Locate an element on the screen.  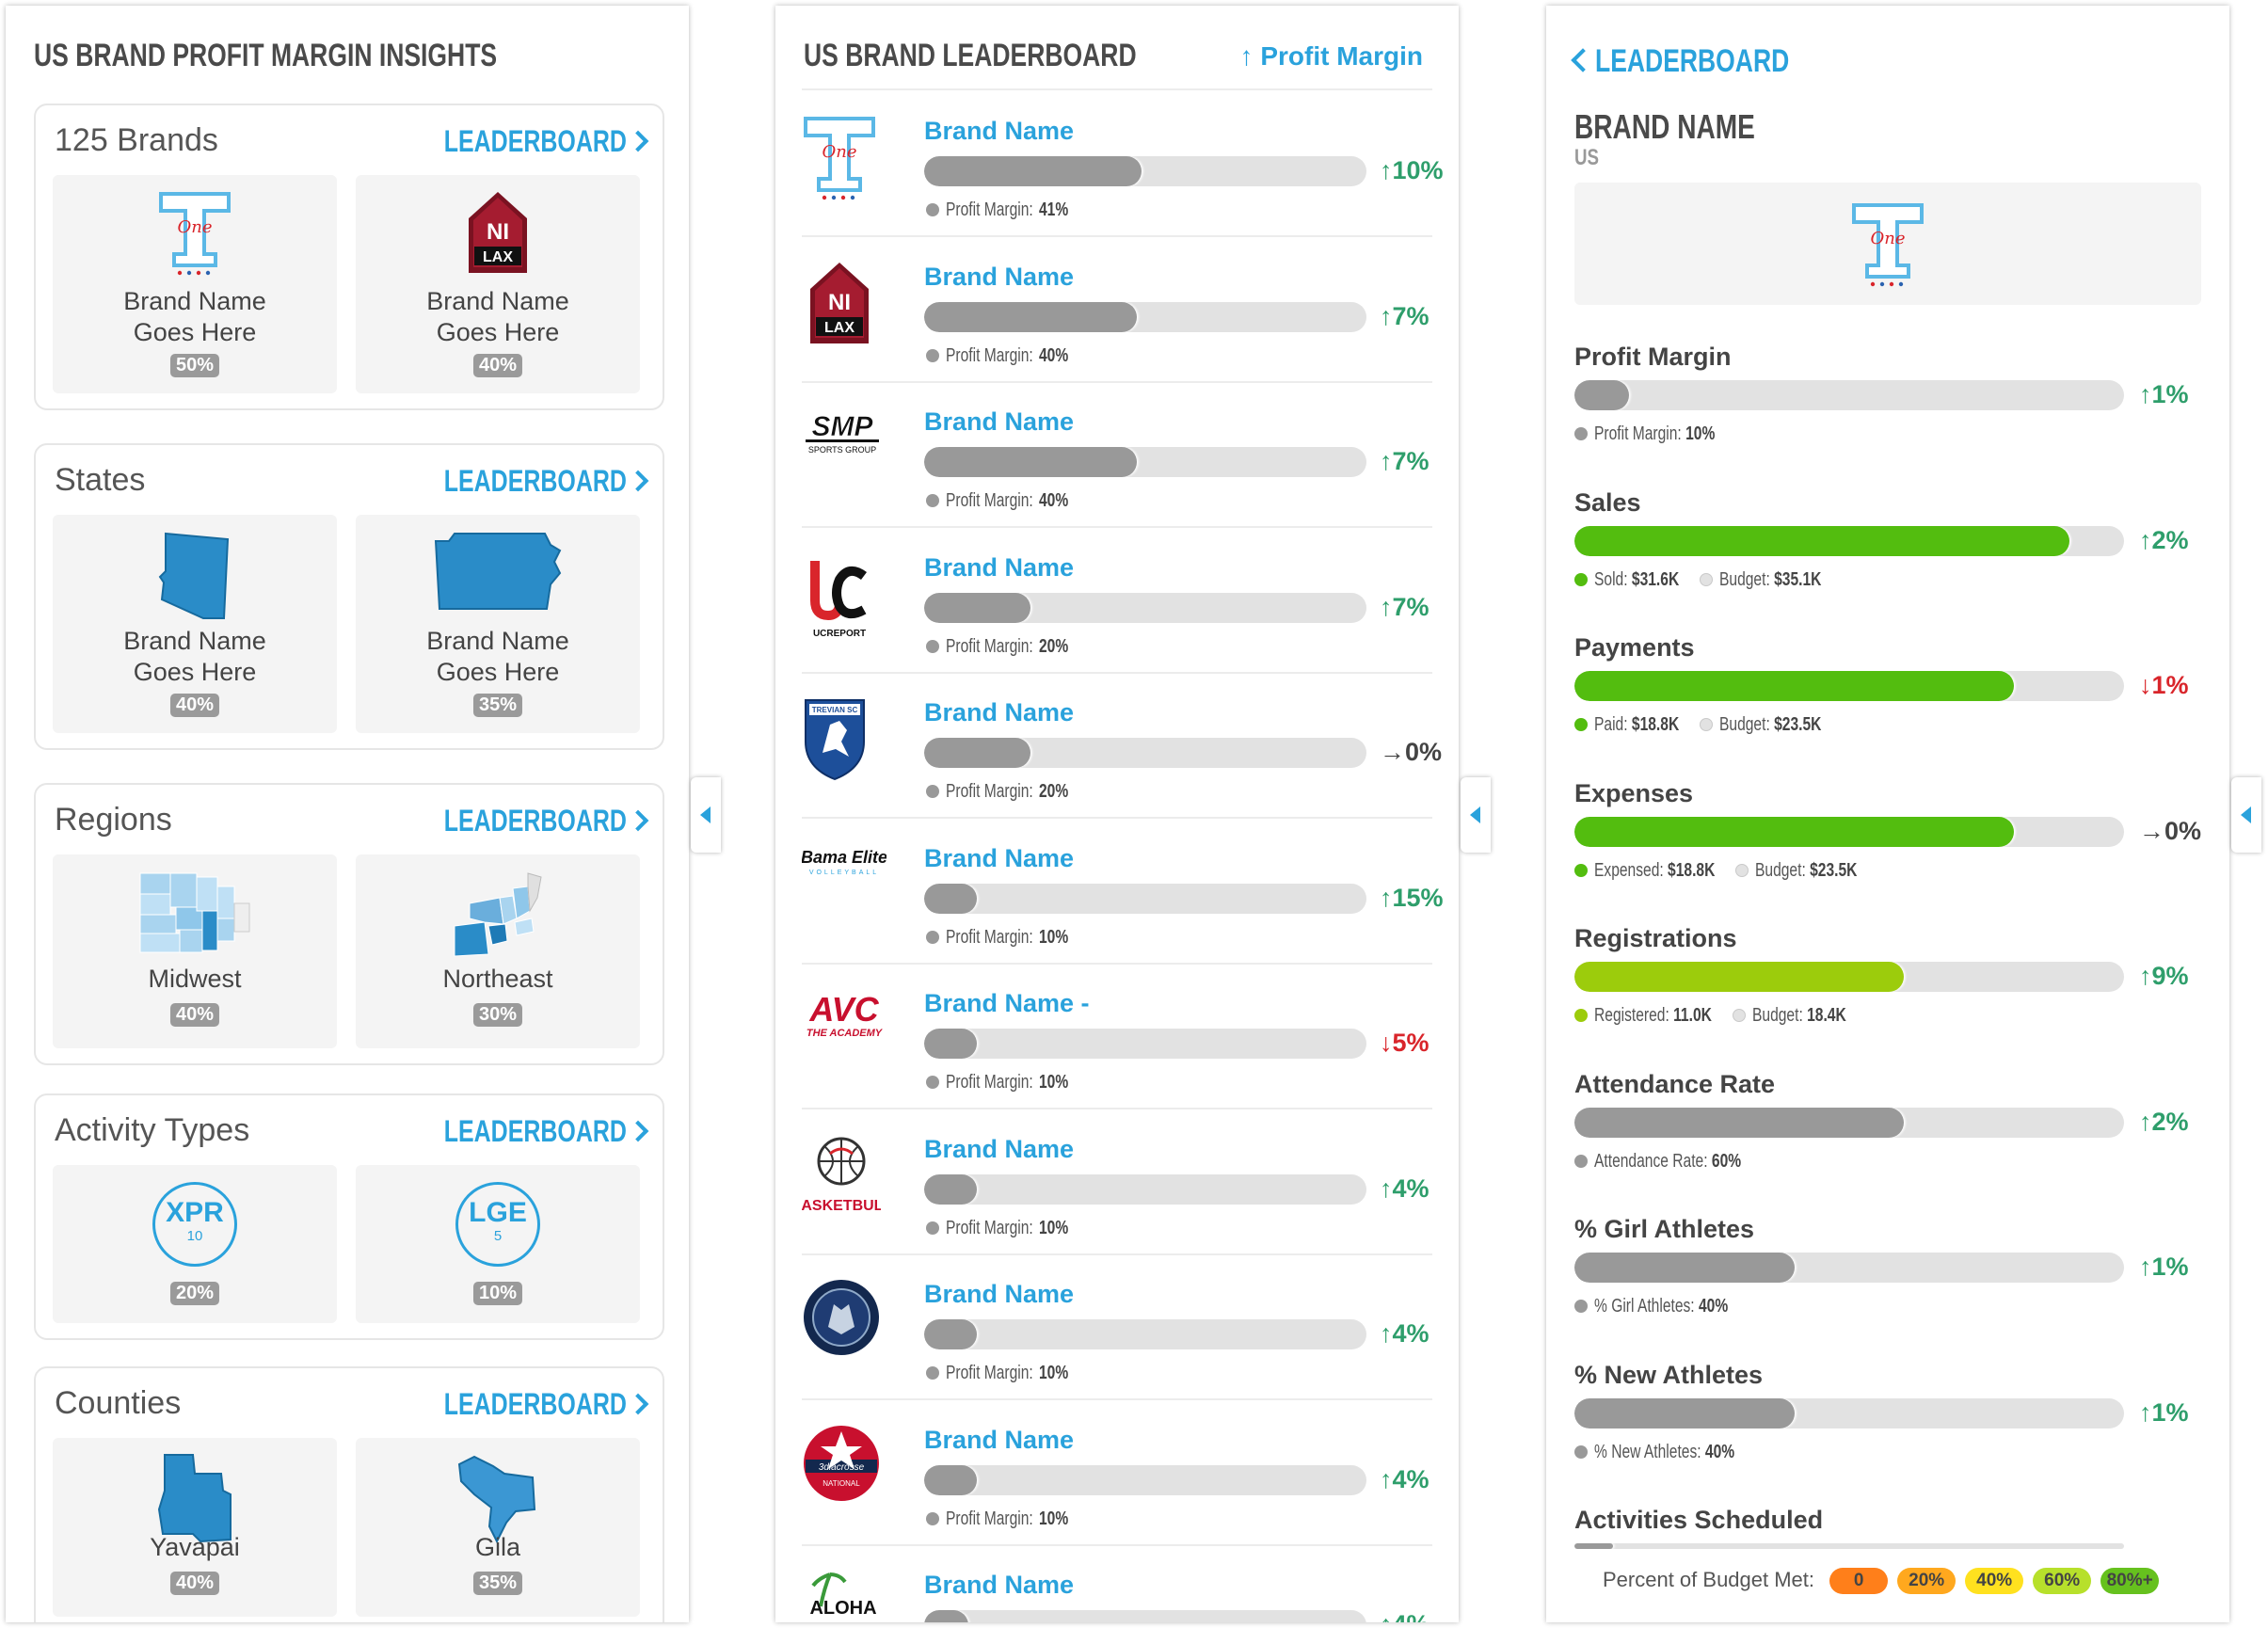
tile-activity-0: XPR 10 20% is located at coordinates (195, 1244).